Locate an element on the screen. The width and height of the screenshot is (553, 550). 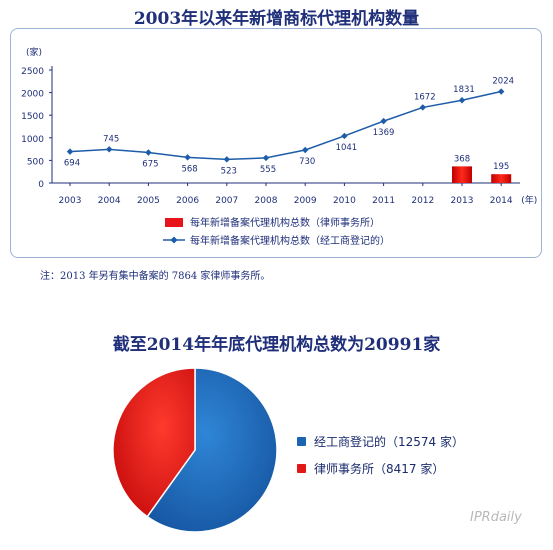
line-data-label: 568 is located at coordinates (189, 169).